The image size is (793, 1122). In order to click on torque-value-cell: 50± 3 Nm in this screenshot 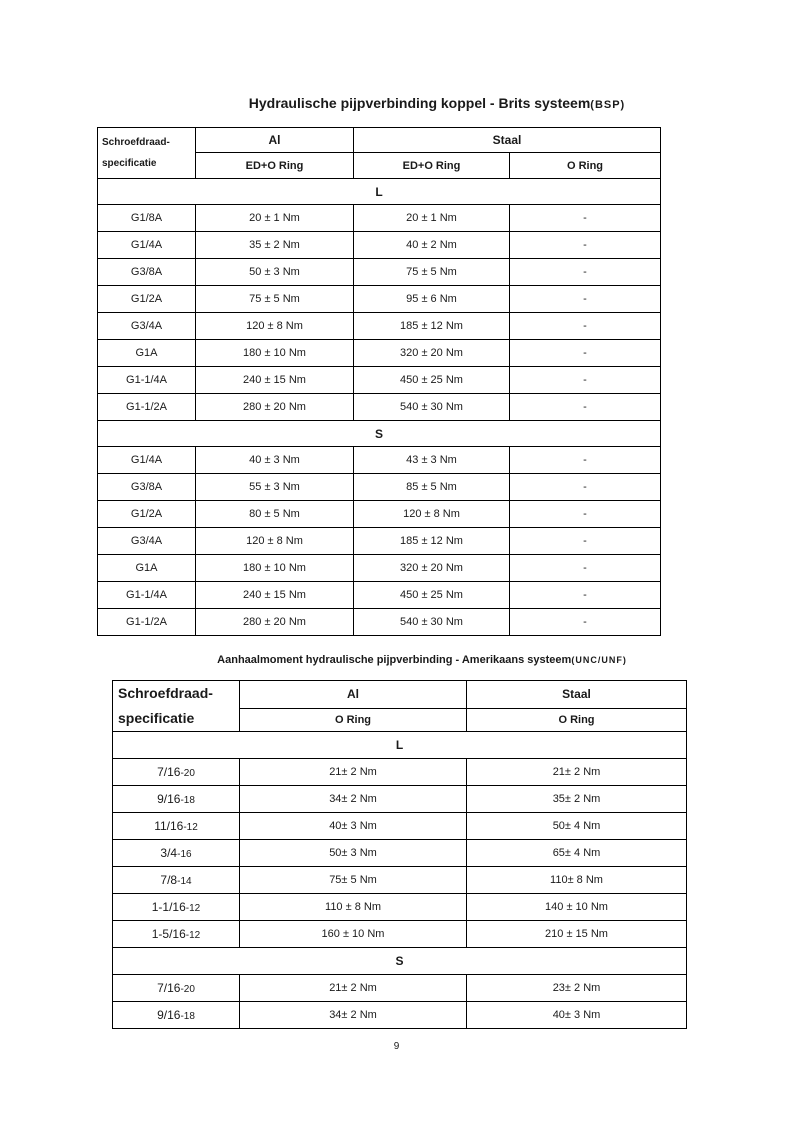, I will do `click(353, 853)`.